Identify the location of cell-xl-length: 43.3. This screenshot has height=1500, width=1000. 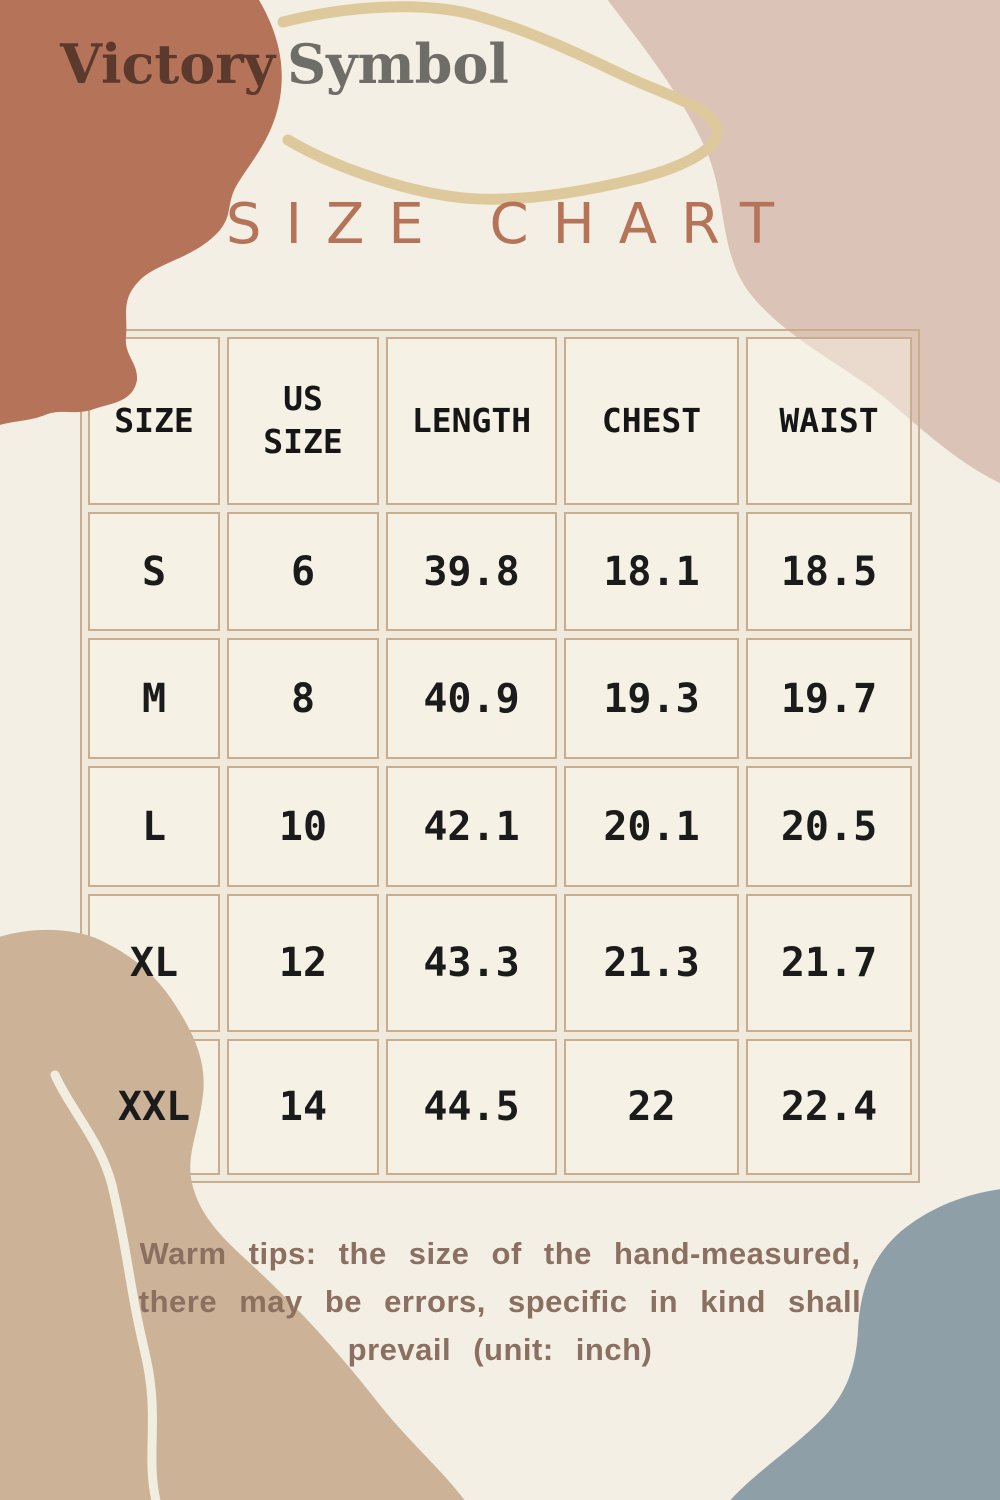
(471, 963).